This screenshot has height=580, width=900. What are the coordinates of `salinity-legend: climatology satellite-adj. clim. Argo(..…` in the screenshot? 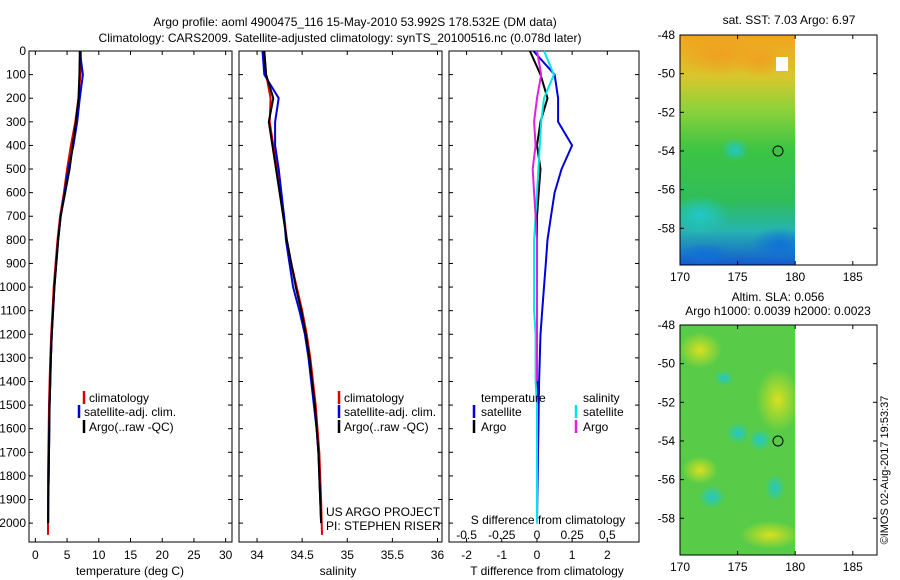 It's located at (386, 412).